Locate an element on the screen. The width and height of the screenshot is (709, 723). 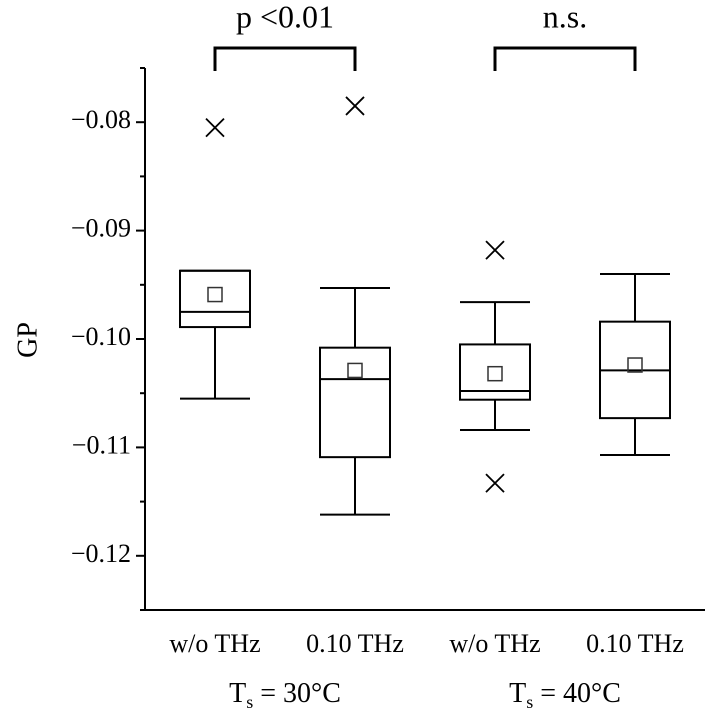
y-tick-label: −0.11 is located at coordinates (101, 444).